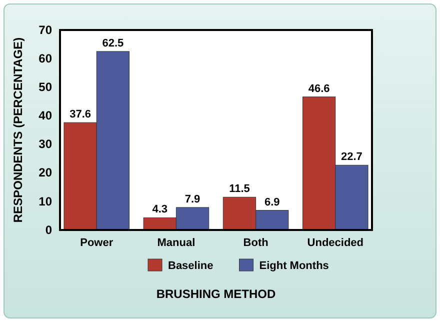 The width and height of the screenshot is (440, 322). What do you see at coordinates (335, 242) in the screenshot?
I see `x-tick-label: Undecided` at bounding box center [335, 242].